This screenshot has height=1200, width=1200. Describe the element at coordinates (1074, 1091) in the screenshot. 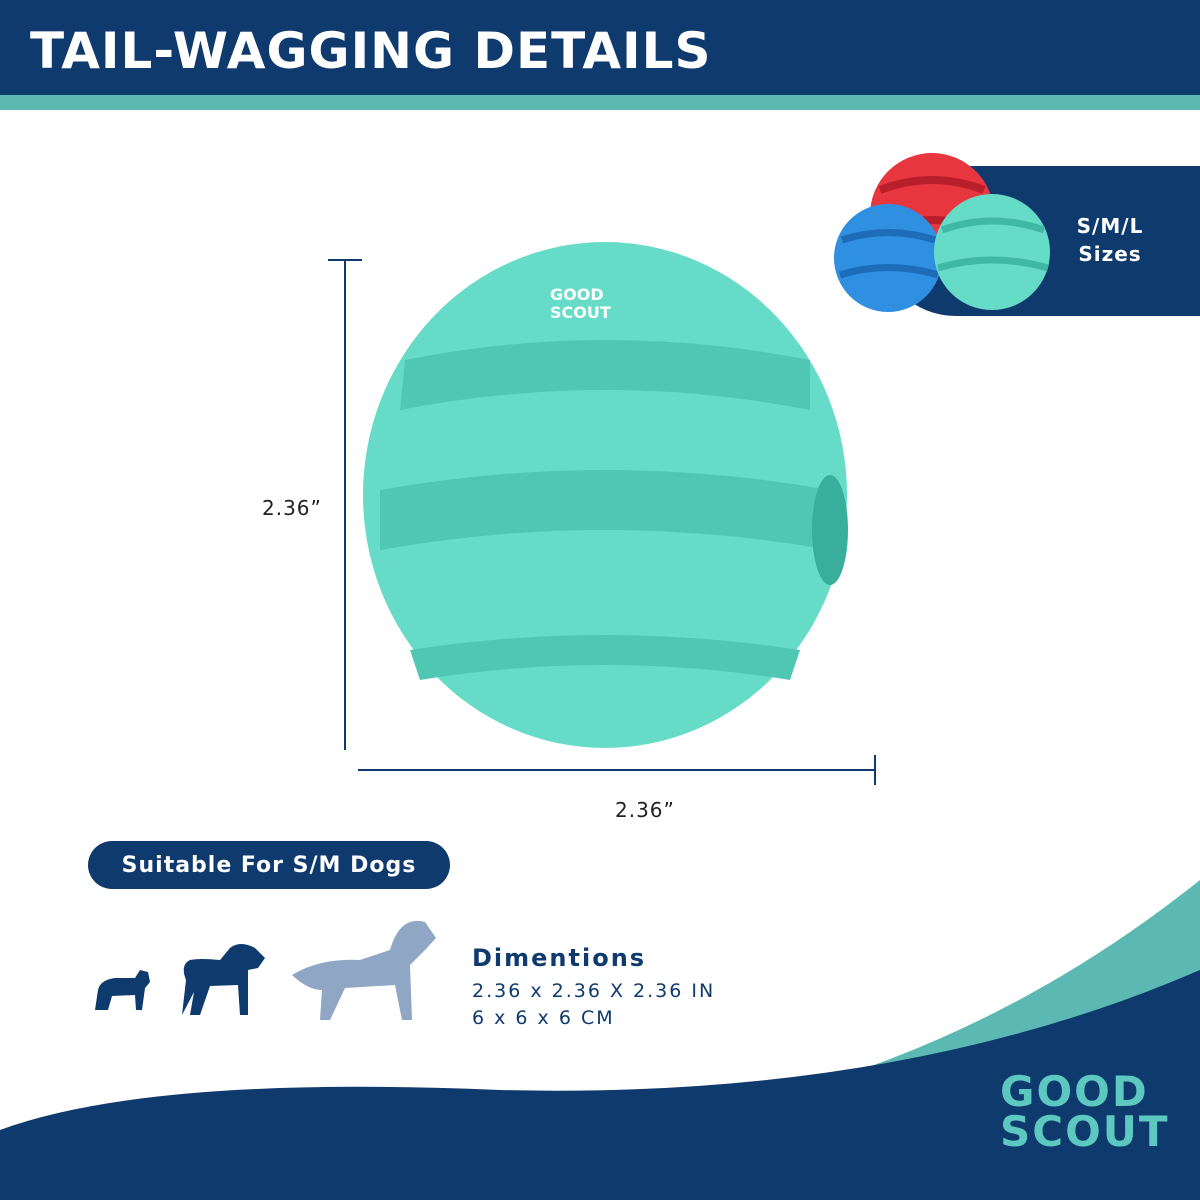

I see `brand-line1: GOOD` at that location.